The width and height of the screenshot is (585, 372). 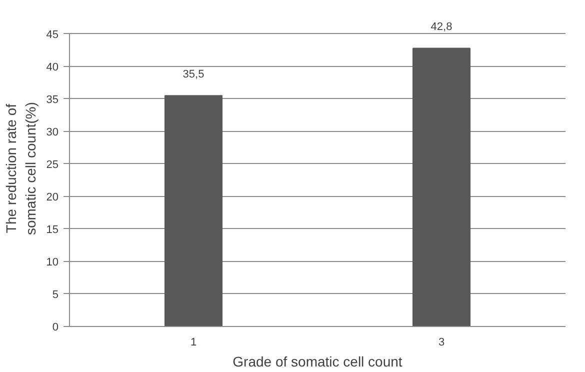 What do you see at coordinates (52, 67) in the screenshot?
I see `y-tick-label: 40` at bounding box center [52, 67].